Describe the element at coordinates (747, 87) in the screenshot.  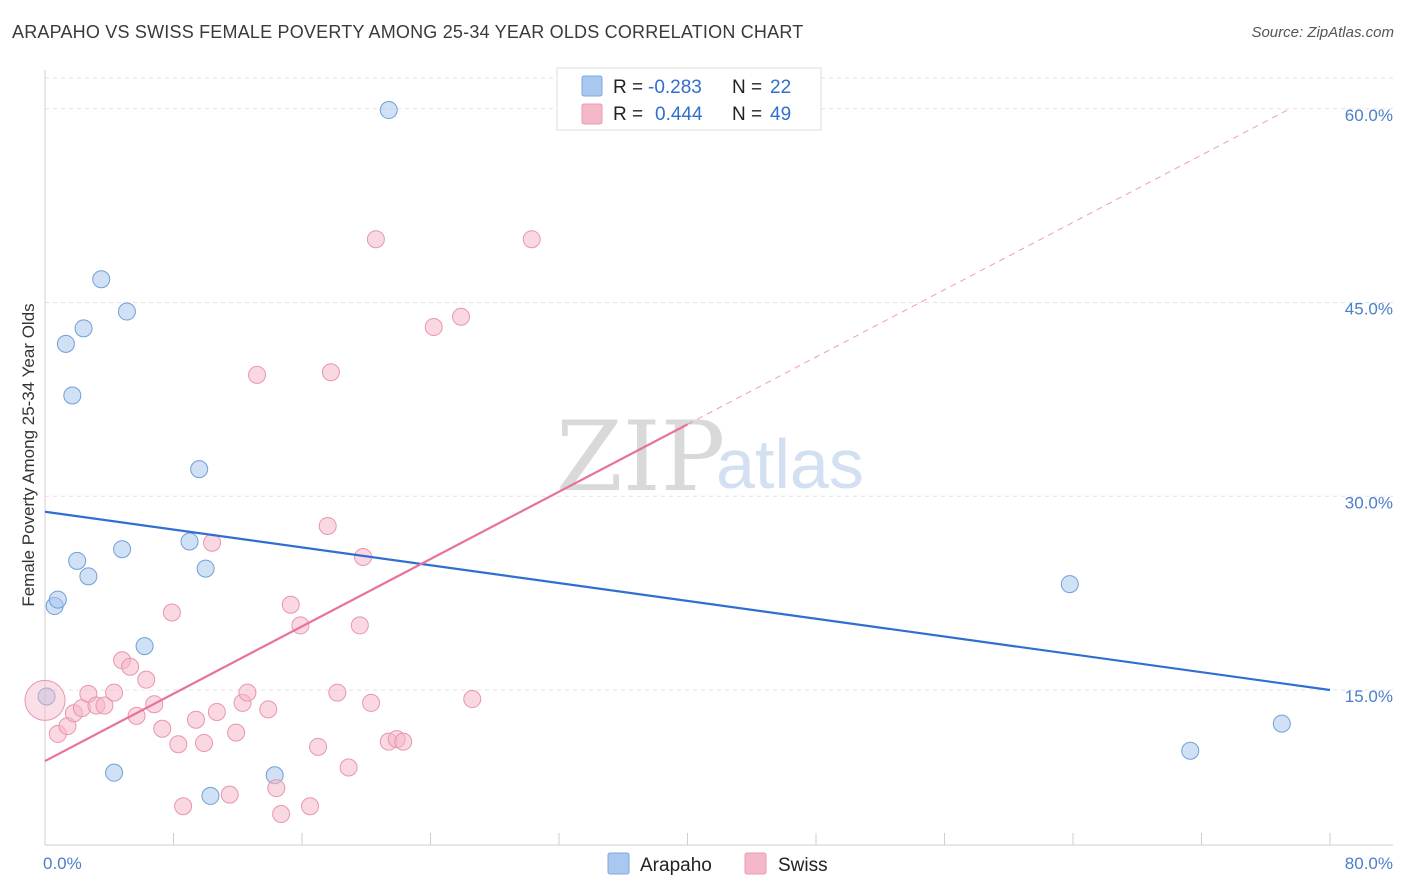
I see `legend-n-label-arapaho: N =` at that location.